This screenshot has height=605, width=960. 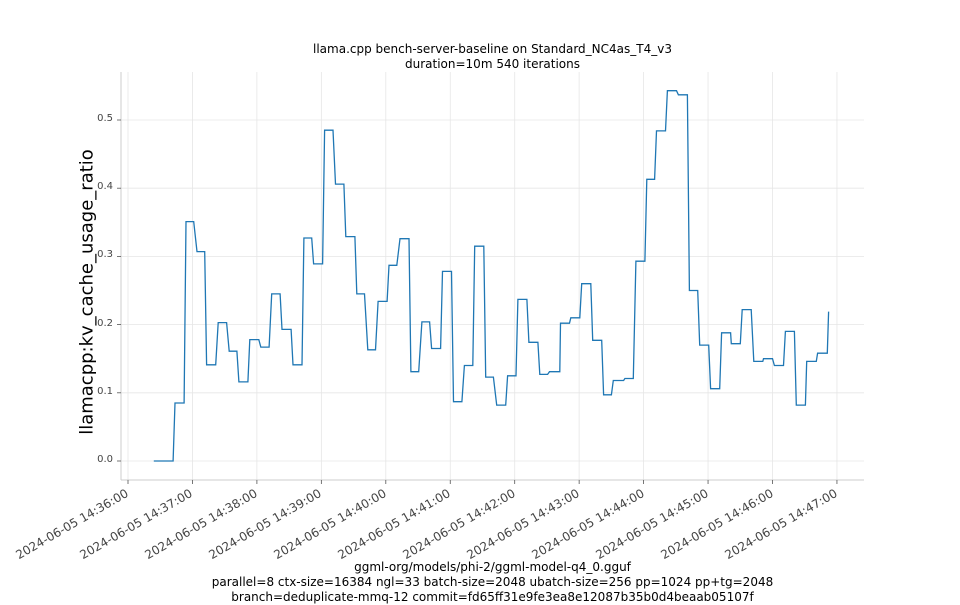 What do you see at coordinates (105, 187) in the screenshot?
I see `y-tick-label: 0.4` at bounding box center [105, 187].